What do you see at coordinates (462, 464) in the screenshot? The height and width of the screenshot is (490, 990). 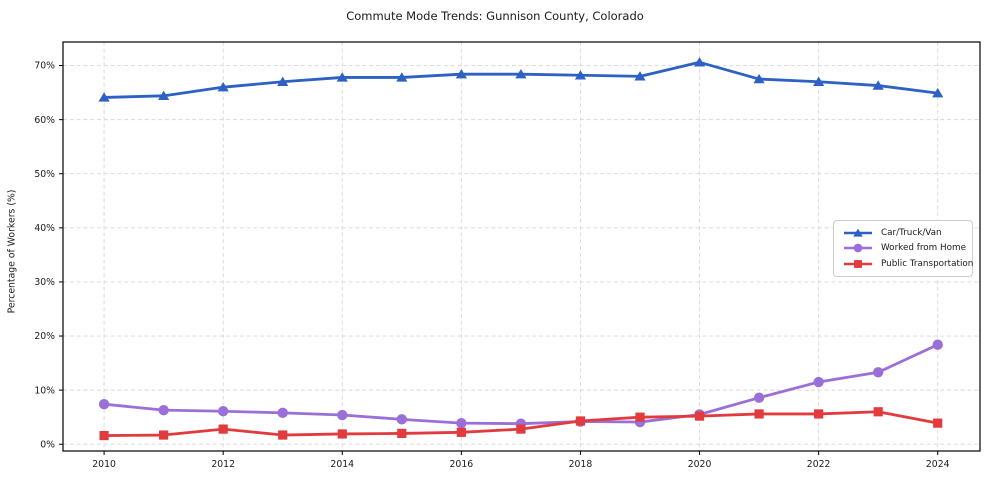 I see `x-tick-label: 2016` at bounding box center [462, 464].